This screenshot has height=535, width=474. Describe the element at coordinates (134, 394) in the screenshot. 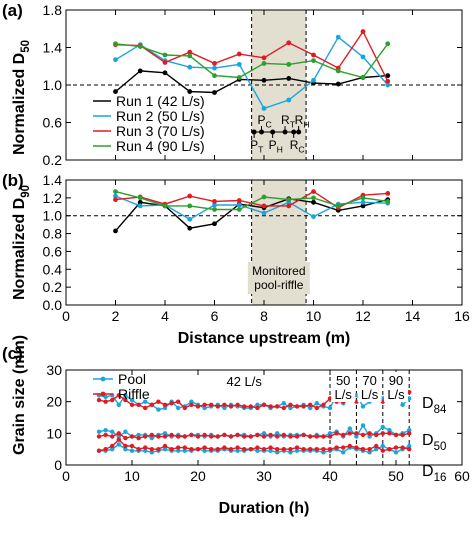

I see `legend-label-riffle: Riffle` at that location.